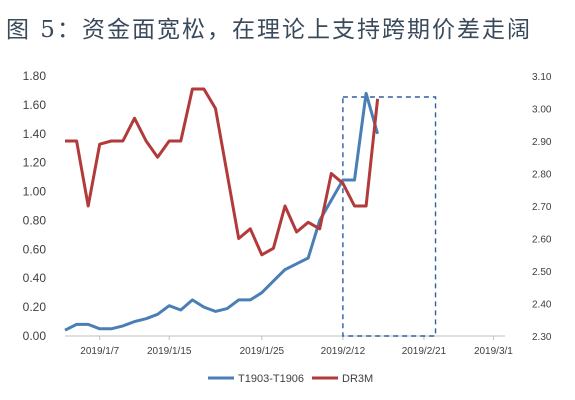  Describe the element at coordinates (424, 351) in the screenshot. I see `x-axis-tick-label: 2019/2/21` at that location.